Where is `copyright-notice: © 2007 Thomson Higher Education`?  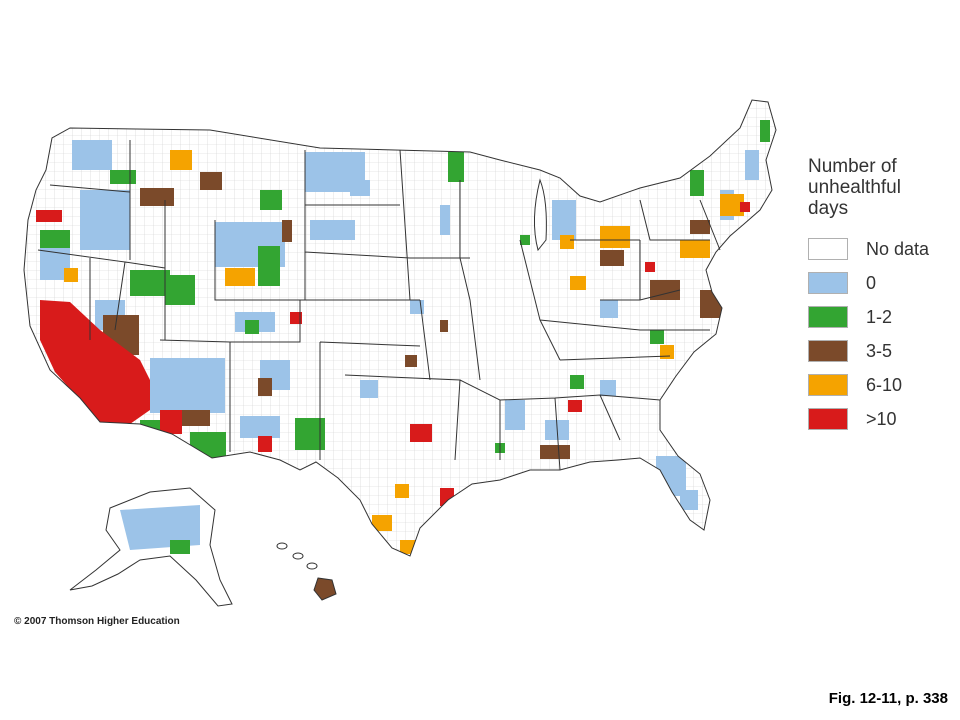
copyright-notice: © 2007 Thomson Higher Education is located at coordinates (97, 621).